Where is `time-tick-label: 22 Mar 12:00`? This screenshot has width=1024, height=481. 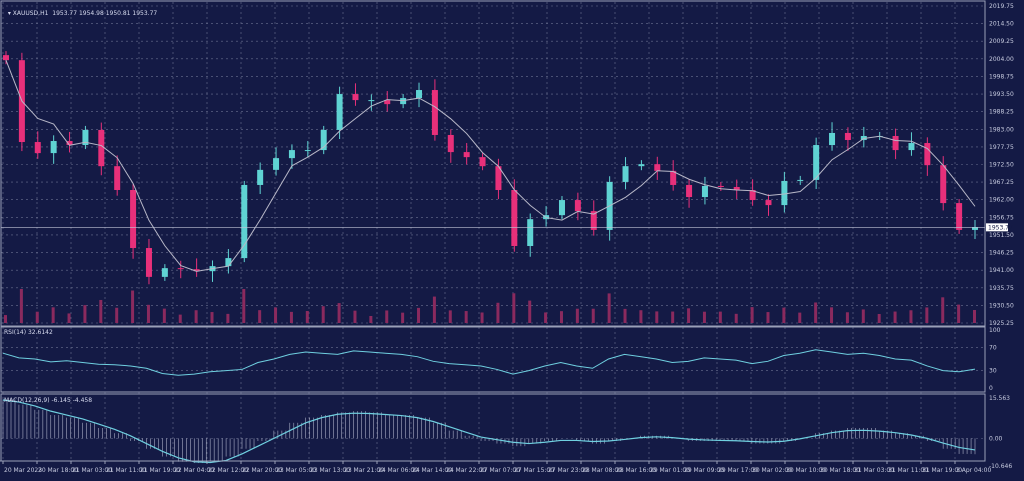
time-tick-label: 22 Mar 12:00 is located at coordinates (228, 470).